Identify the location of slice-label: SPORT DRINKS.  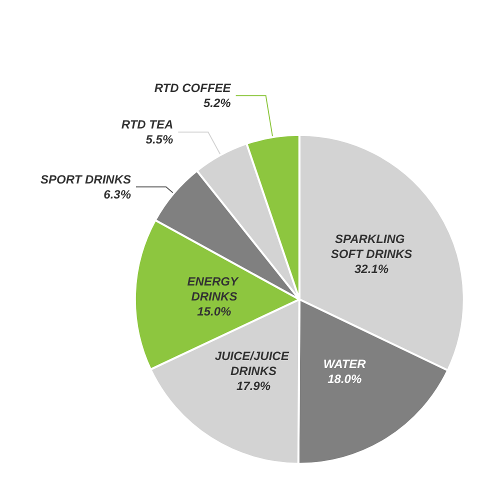
(85, 179).